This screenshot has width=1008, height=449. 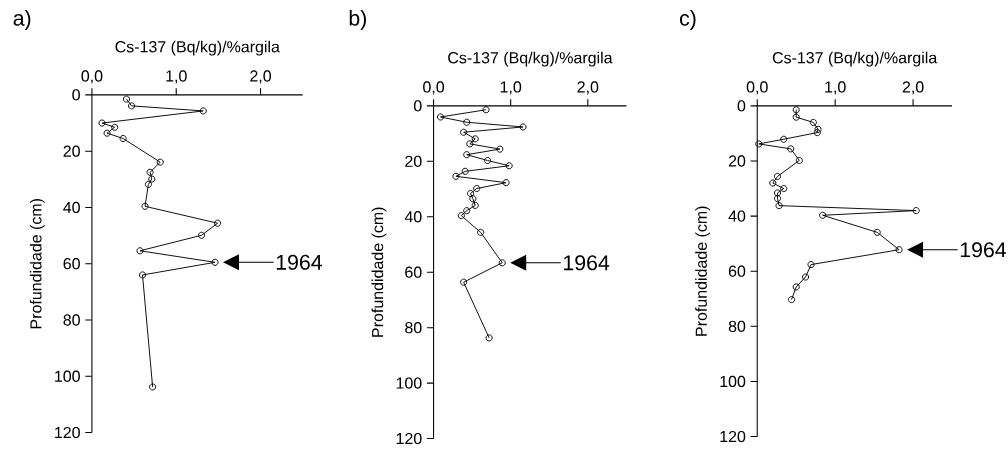 What do you see at coordinates (22, 20) in the screenshot?
I see `chart-title: a)` at bounding box center [22, 20].